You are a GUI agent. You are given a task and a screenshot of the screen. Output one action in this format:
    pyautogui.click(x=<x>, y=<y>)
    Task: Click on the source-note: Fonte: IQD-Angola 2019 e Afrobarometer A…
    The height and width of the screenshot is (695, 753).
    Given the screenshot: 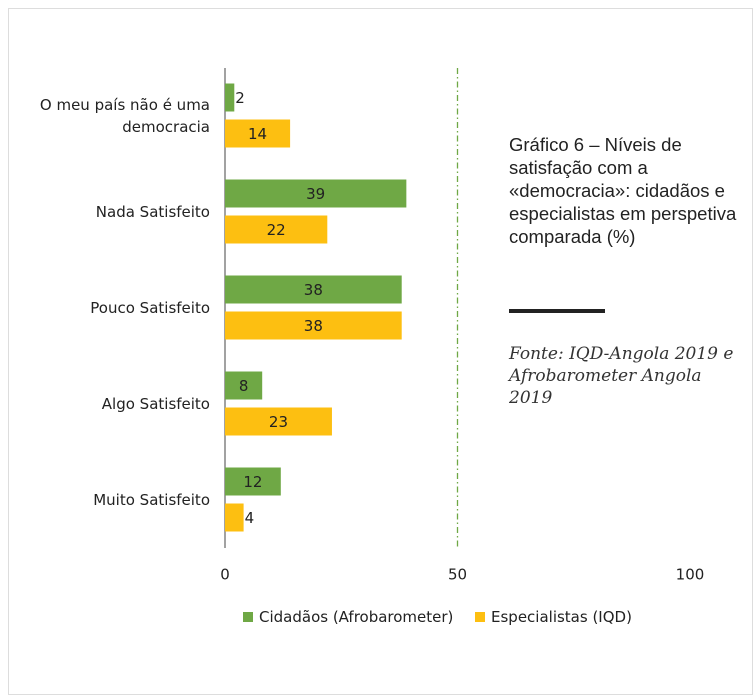 What is the action you would take?
    pyautogui.click(x=621, y=376)
    